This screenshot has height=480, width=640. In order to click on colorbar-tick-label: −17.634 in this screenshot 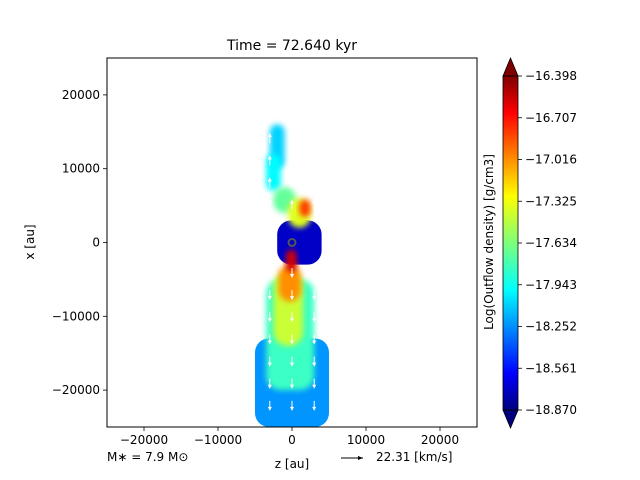, I will do `click(551, 243)`.